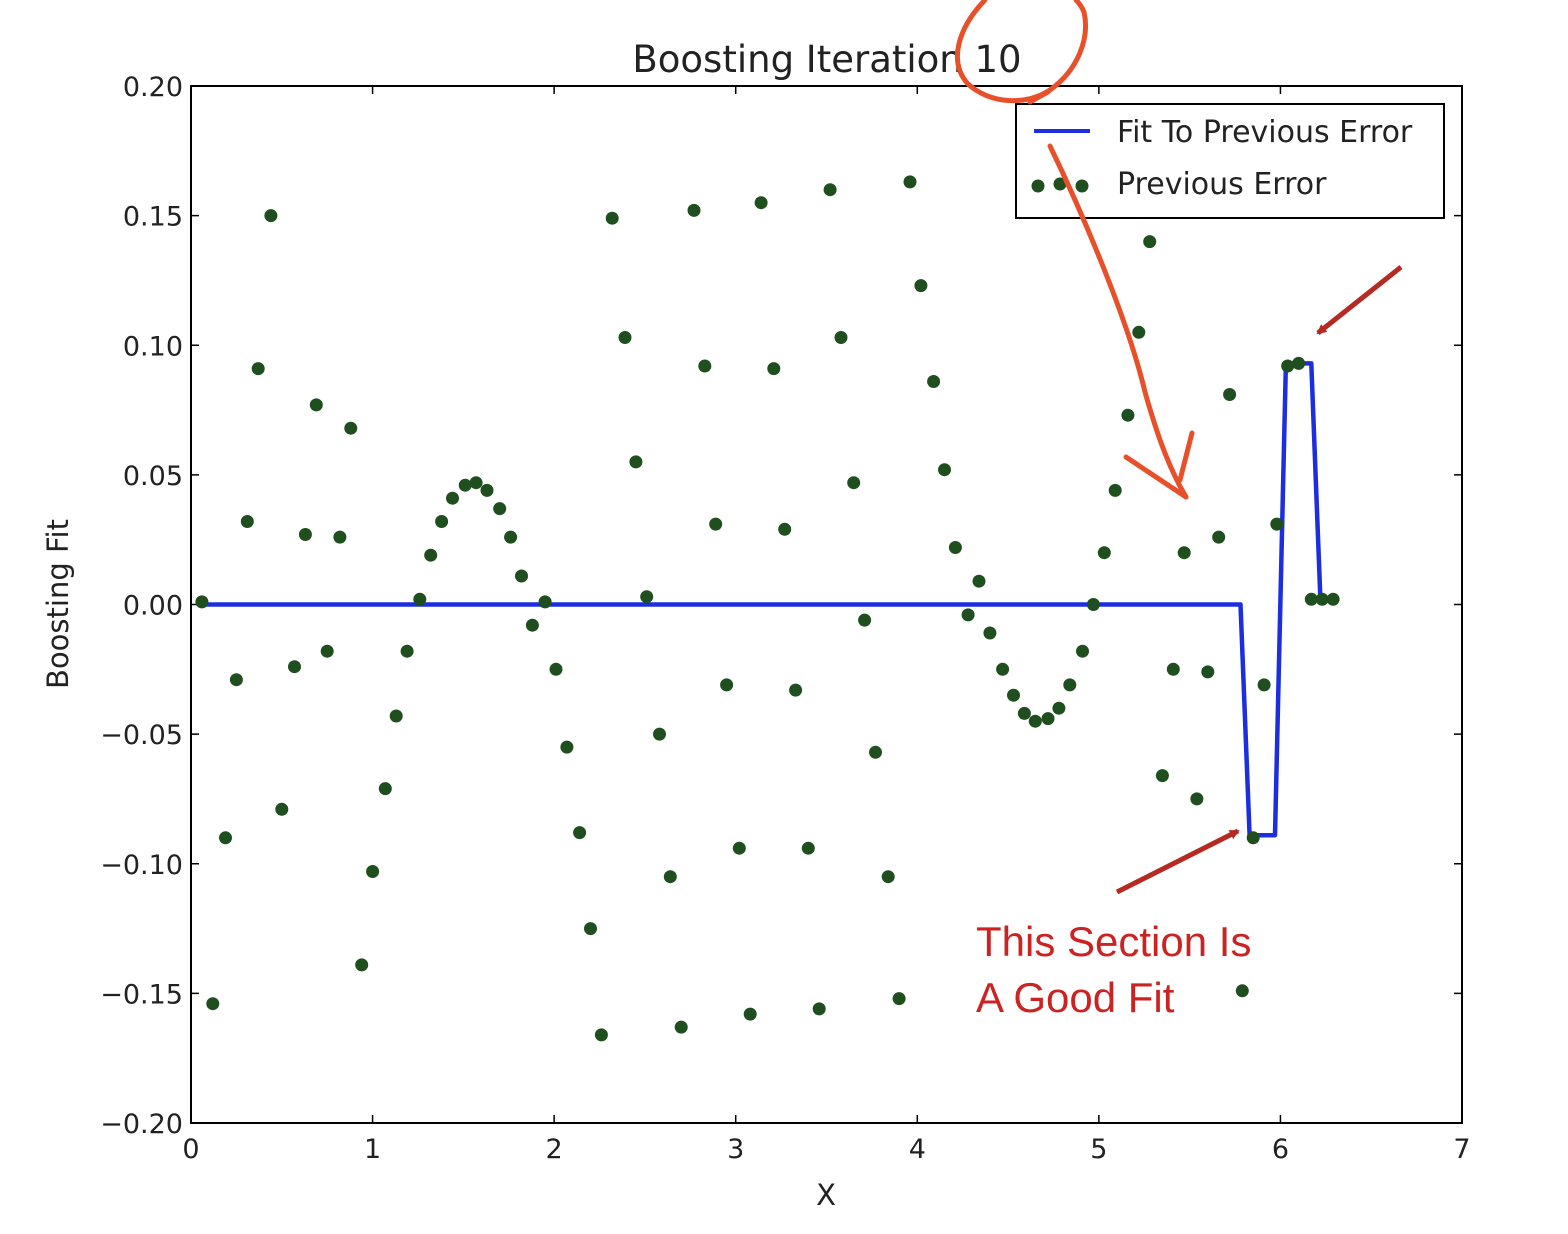 Image resolution: width=1568 pixels, height=1234 pixels. I want to click on annotation-text-line2: A Good Fit, so click(1075, 997).